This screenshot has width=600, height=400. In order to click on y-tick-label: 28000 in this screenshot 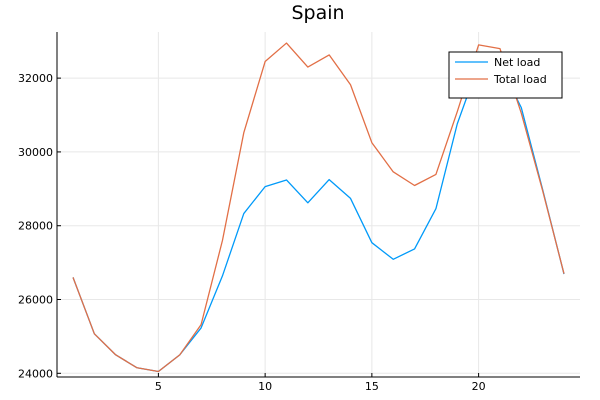, I will do `click(35, 226)`.